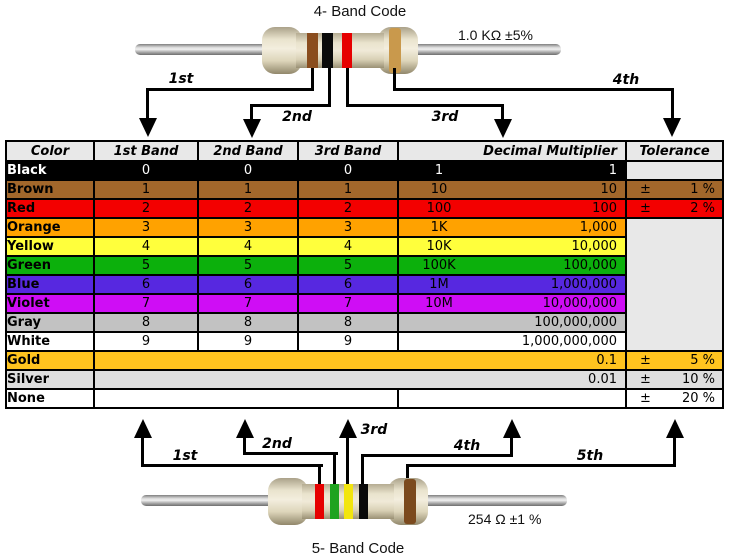  Describe the element at coordinates (512, 398) in the screenshot. I see `multiplier-cell` at that location.